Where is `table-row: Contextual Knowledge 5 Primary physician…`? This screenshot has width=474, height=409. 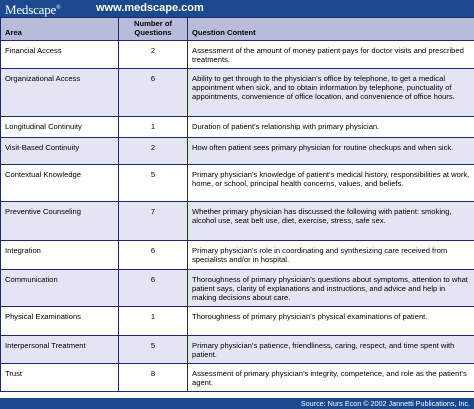
table-row: Contextual Knowledge 5 Primary physician… is located at coordinates (237, 183).